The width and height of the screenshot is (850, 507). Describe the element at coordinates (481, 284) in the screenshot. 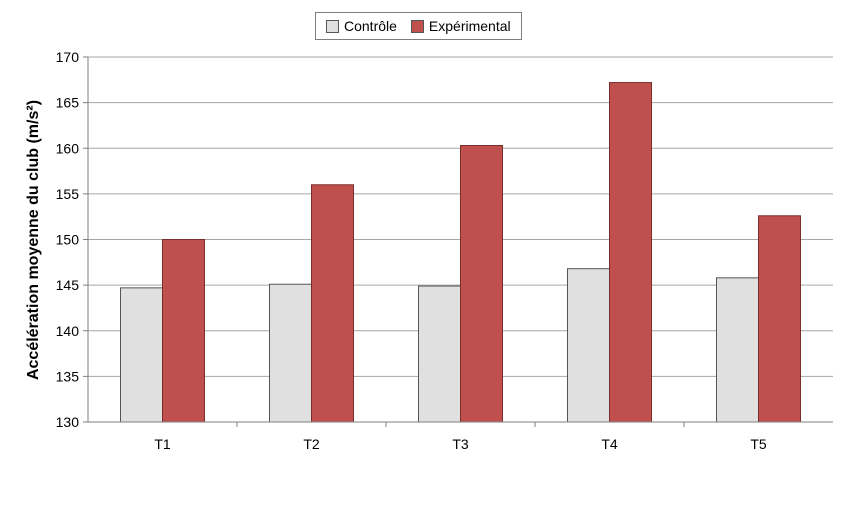

I see `bar-experimental-t3` at that location.